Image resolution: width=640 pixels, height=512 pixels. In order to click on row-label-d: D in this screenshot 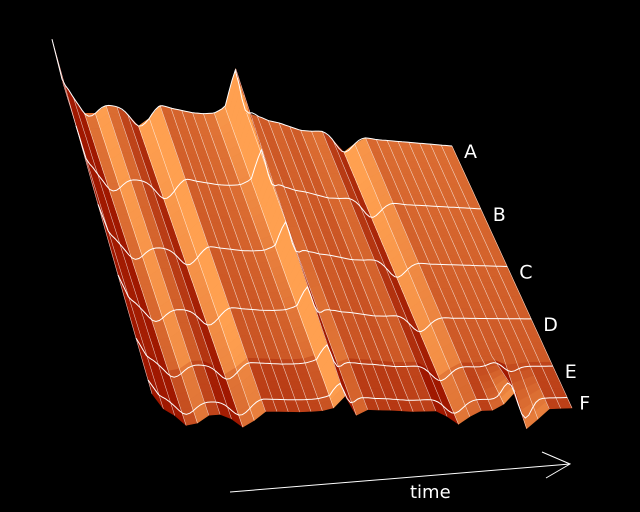, I will do `click(550, 325)`.